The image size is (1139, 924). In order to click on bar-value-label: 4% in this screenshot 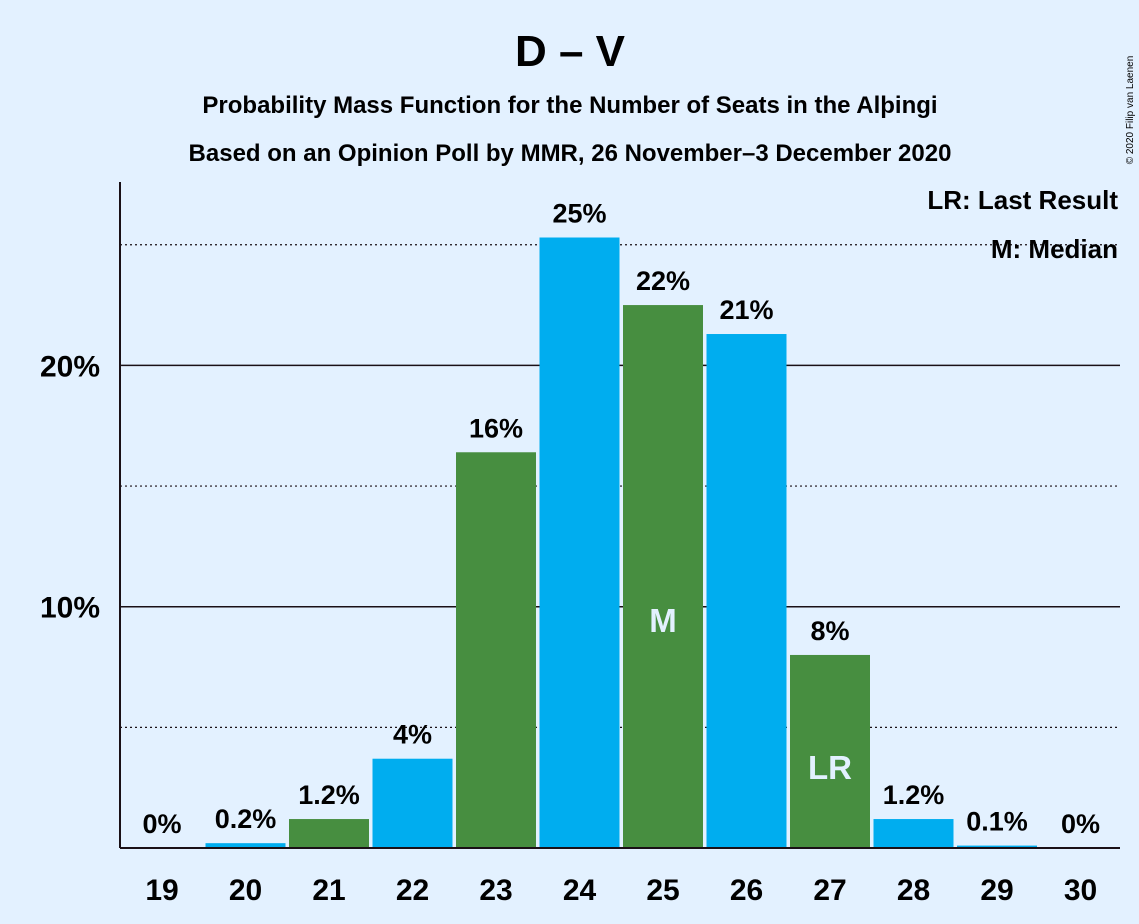, I will do `click(412, 735)`.